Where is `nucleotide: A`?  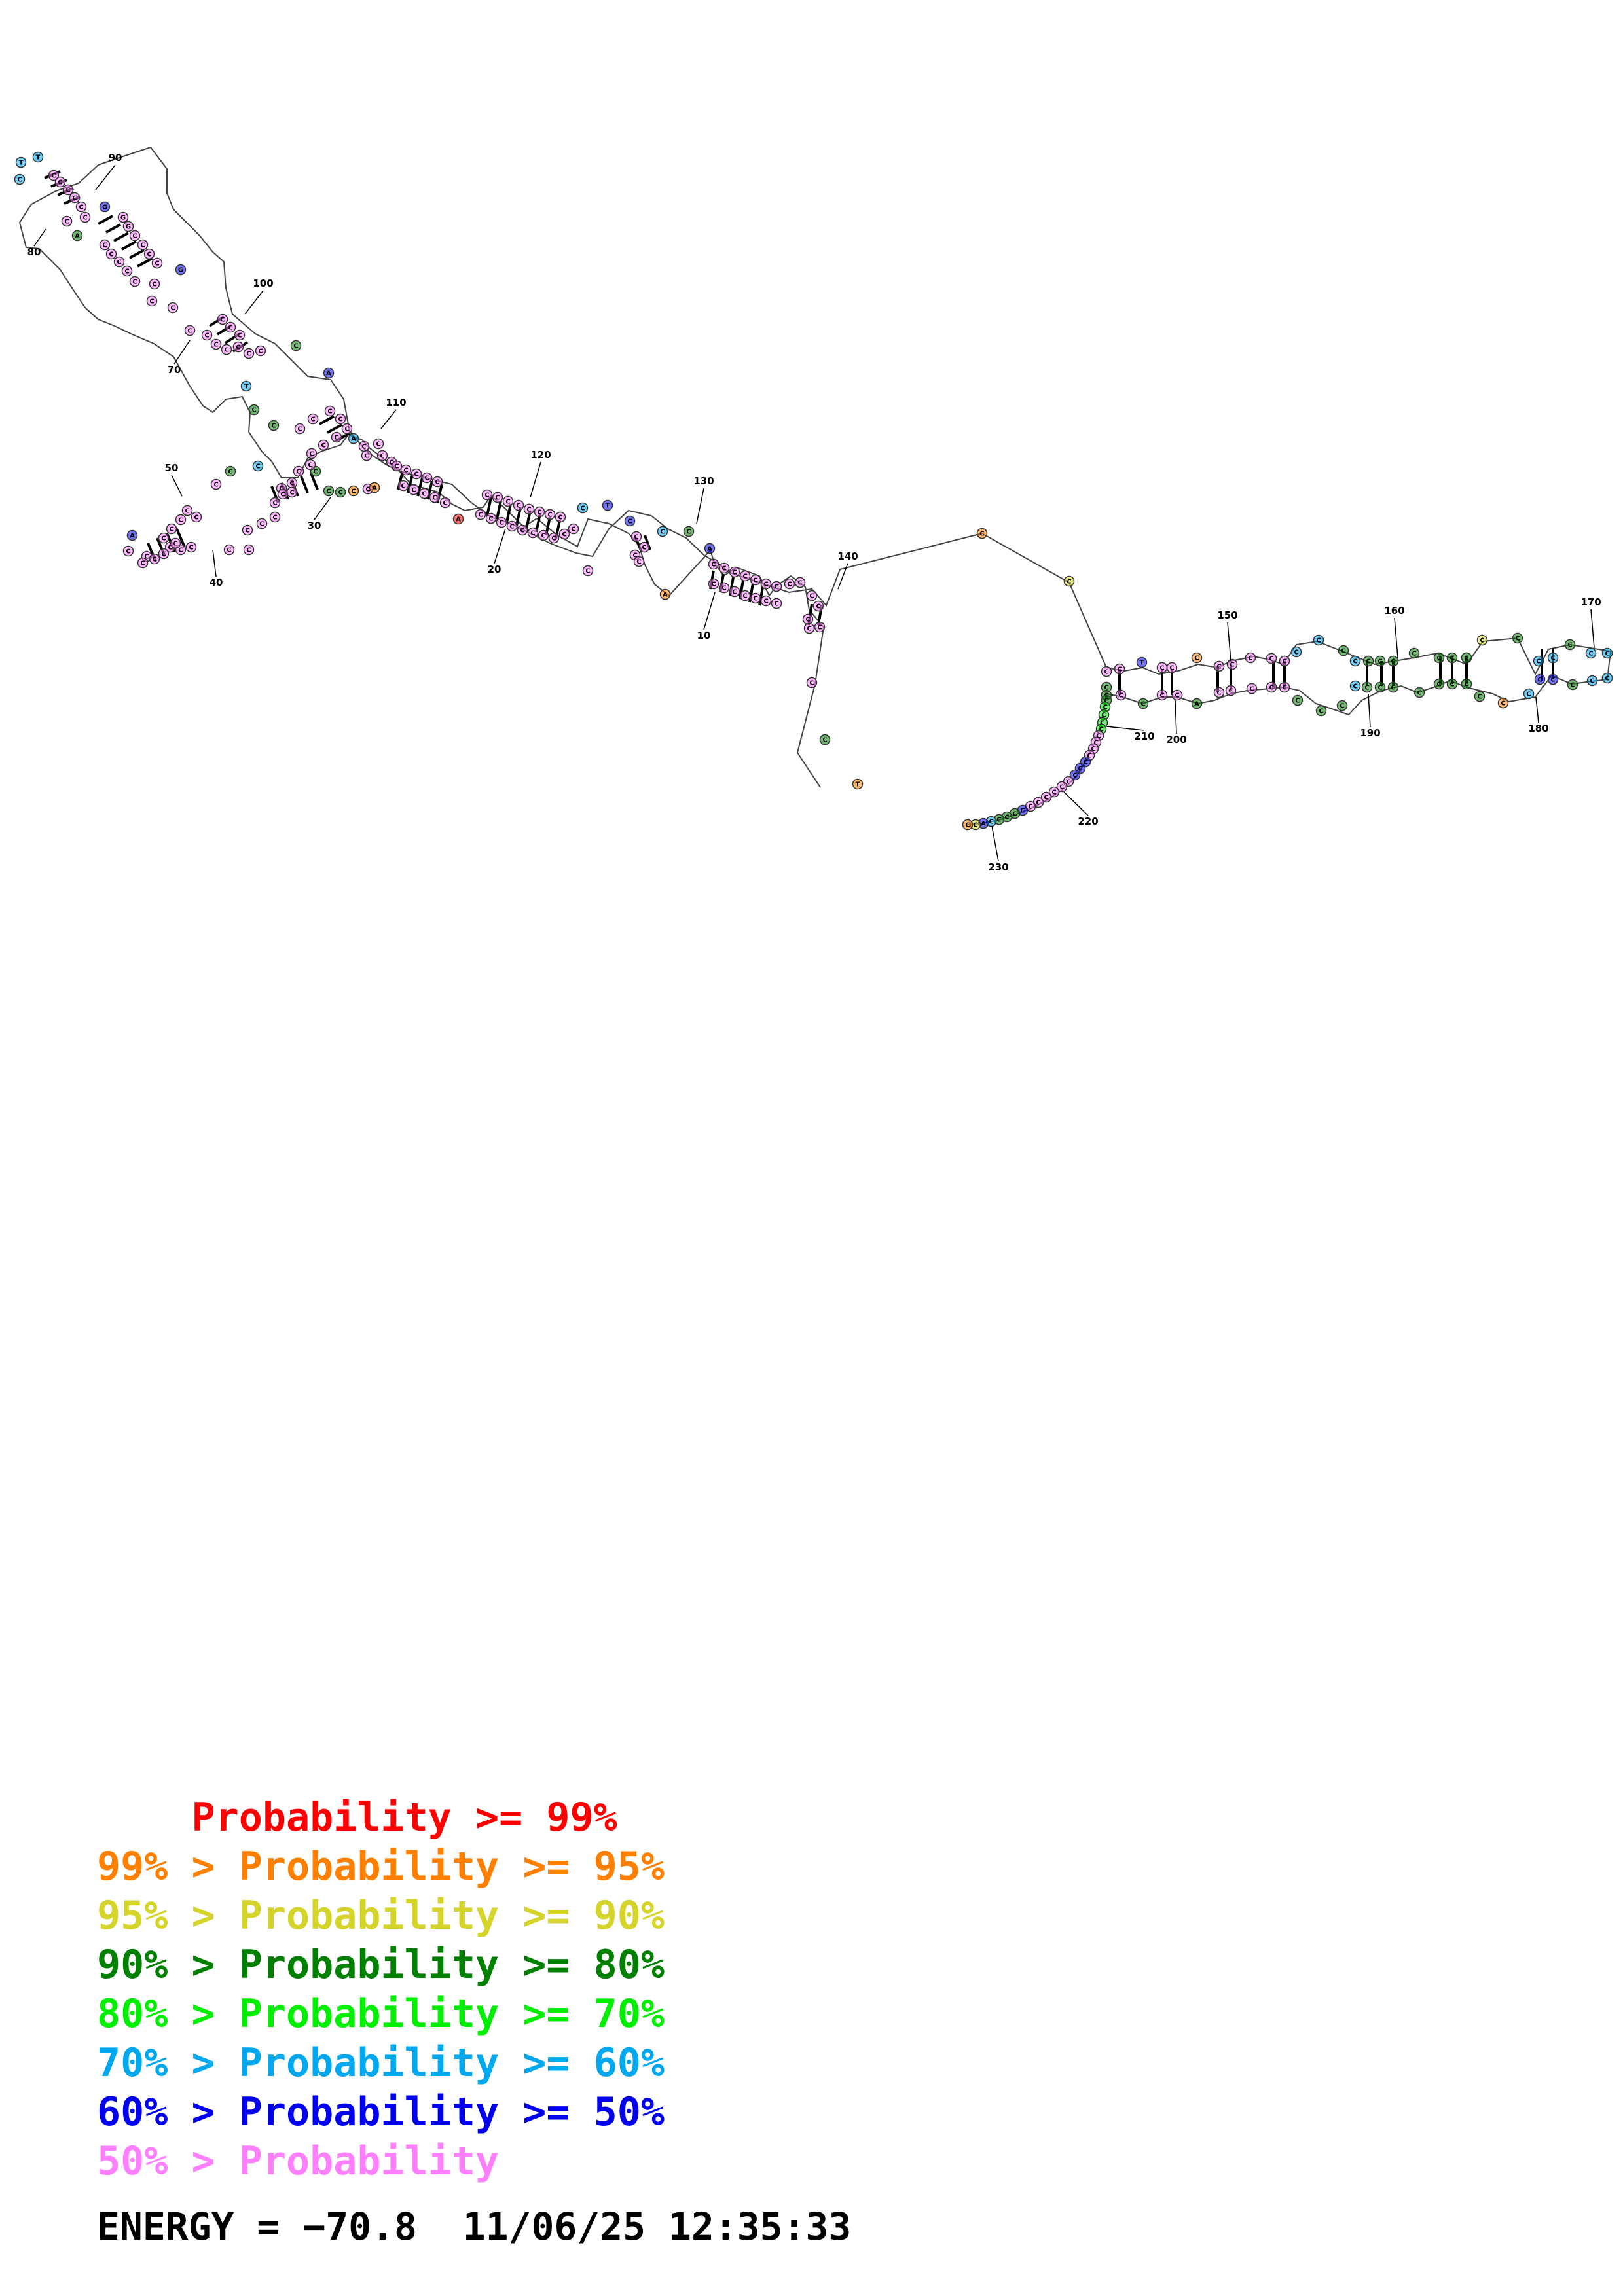
nucleotide: A is located at coordinates (458, 519).